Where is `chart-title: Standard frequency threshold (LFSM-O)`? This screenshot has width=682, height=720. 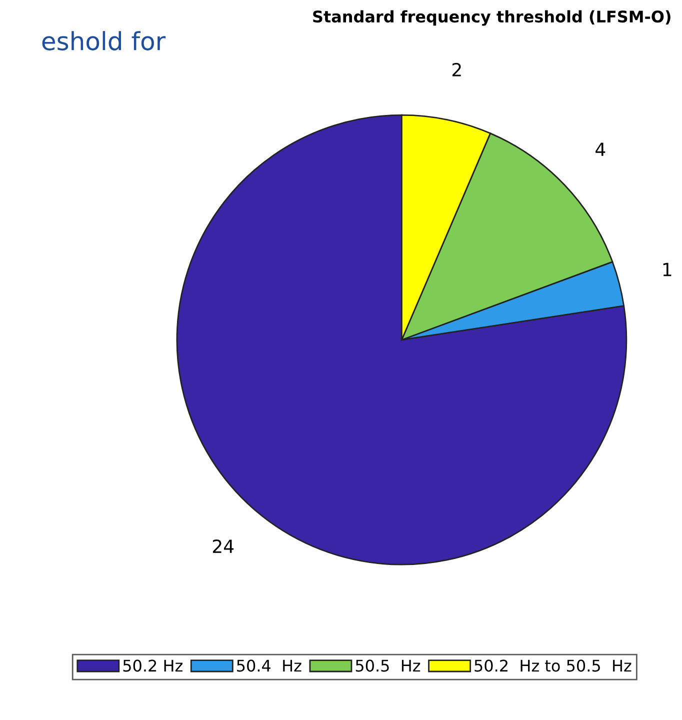
chart-title: Standard frequency threshold (LFSM-O) is located at coordinates (491, 18).